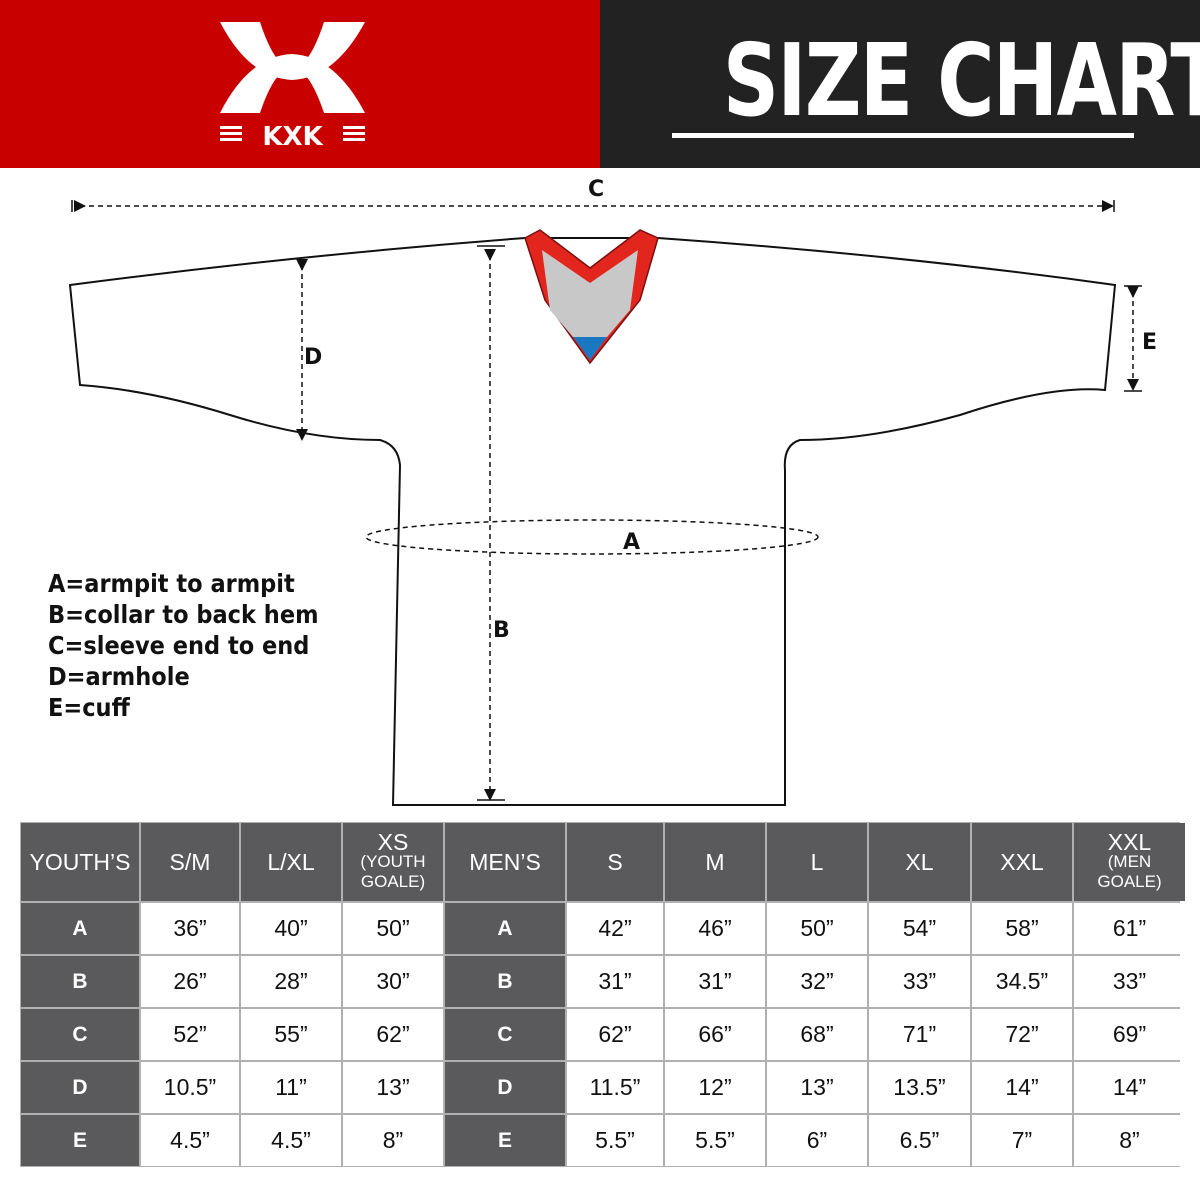 The width and height of the screenshot is (1200, 1200). Describe the element at coordinates (1022, 1034) in the screenshot. I see `cell-text: 72”` at that location.